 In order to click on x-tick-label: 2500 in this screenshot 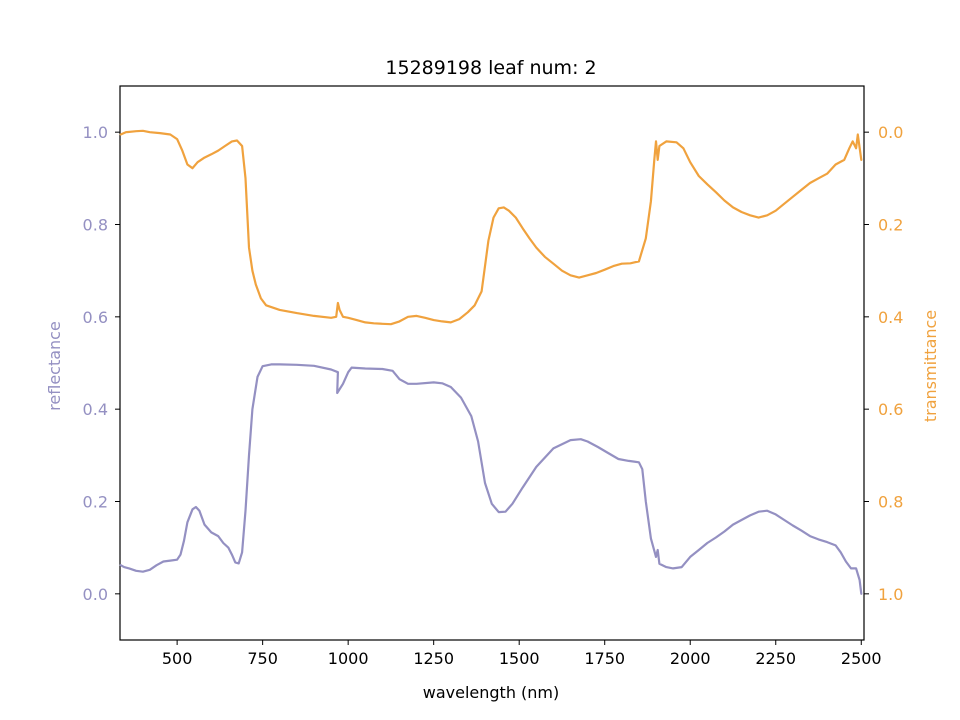, I will do `click(861, 658)`.